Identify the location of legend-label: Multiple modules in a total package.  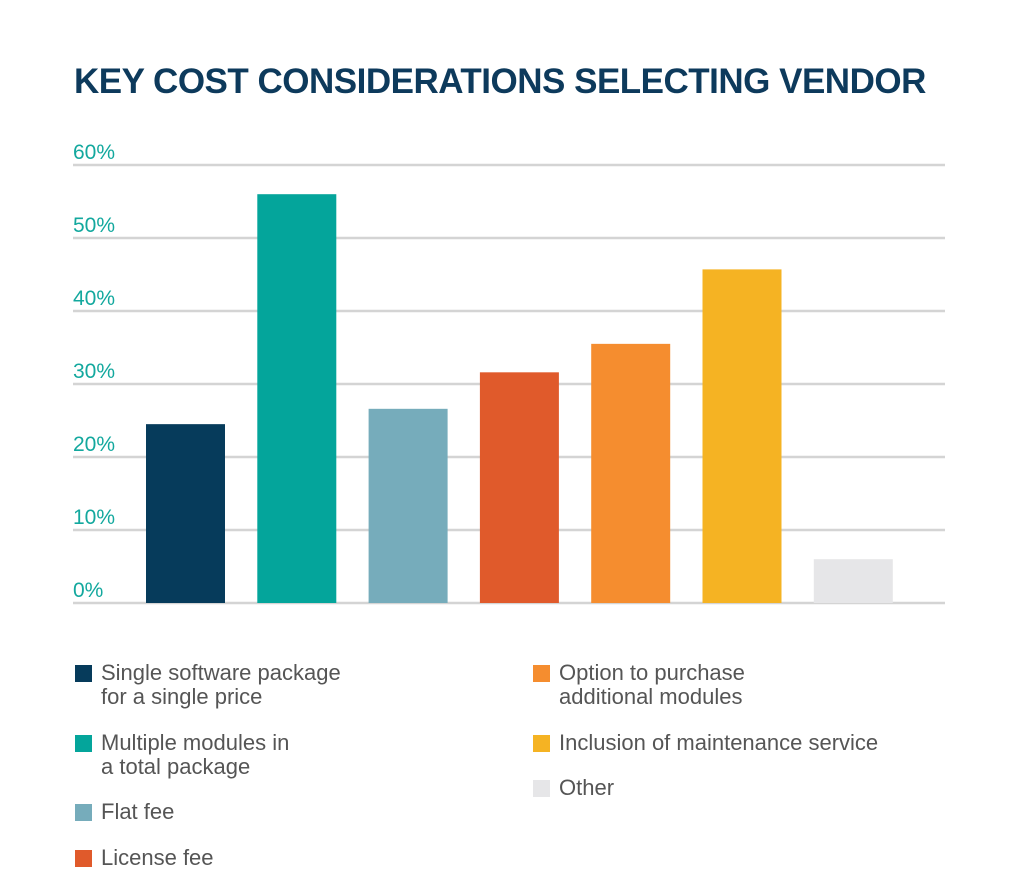
(195, 754).